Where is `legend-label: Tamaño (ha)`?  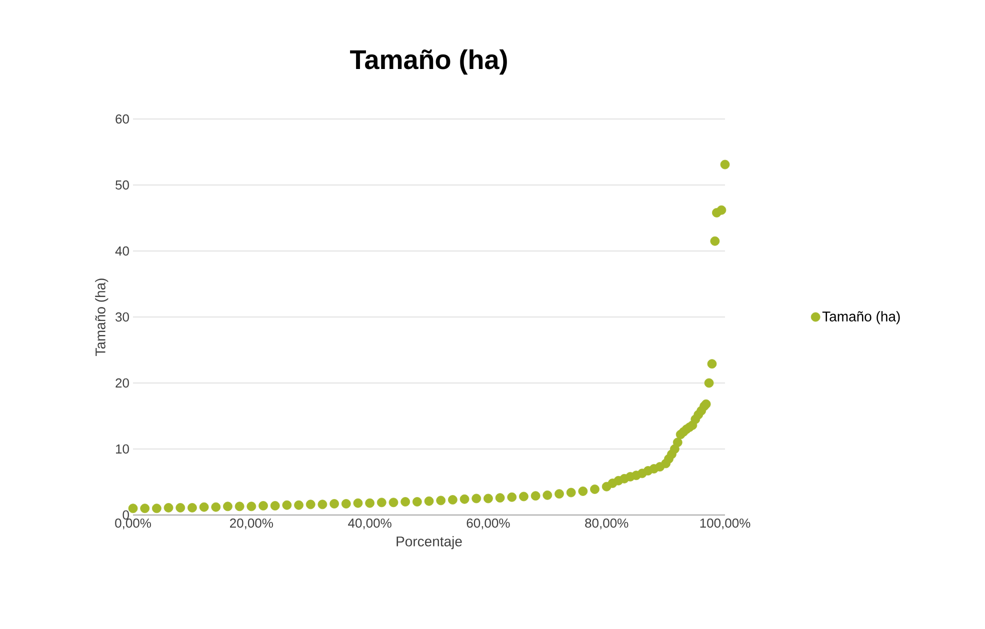 legend-label: Tamaño (ha) is located at coordinates (861, 317).